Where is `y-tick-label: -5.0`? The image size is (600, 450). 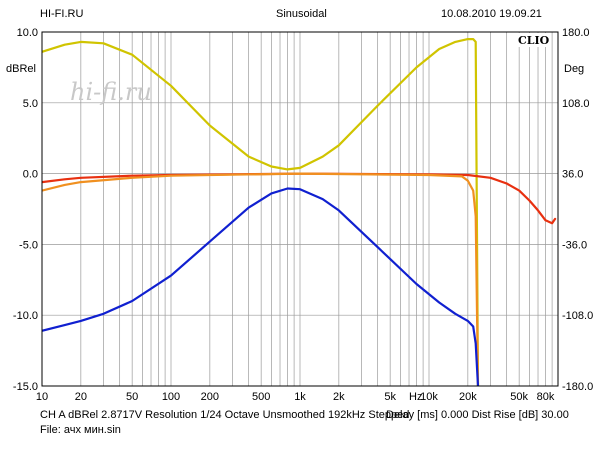
y-tick-label: -5.0 is located at coordinates (28, 245).